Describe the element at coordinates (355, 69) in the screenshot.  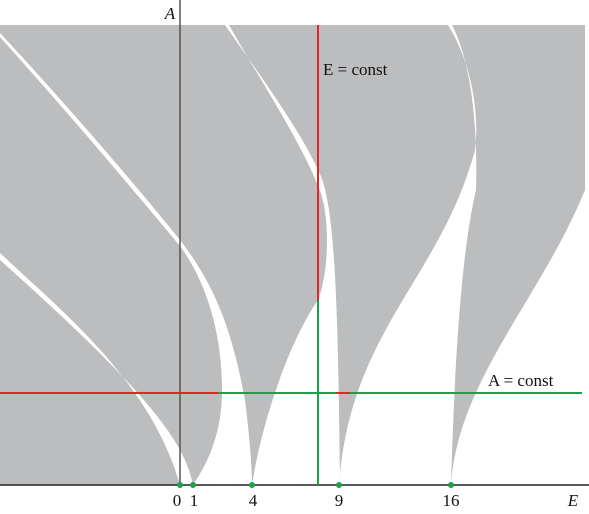
I see `annotation: E = const` at that location.